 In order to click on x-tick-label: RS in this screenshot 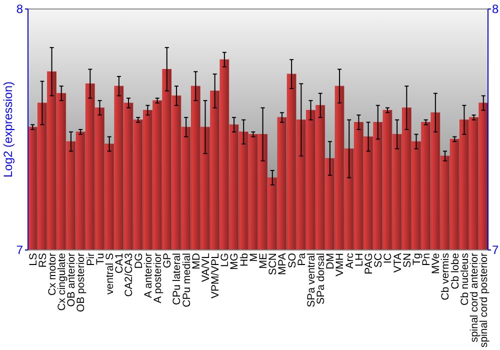, I will do `click(42, 260)`.